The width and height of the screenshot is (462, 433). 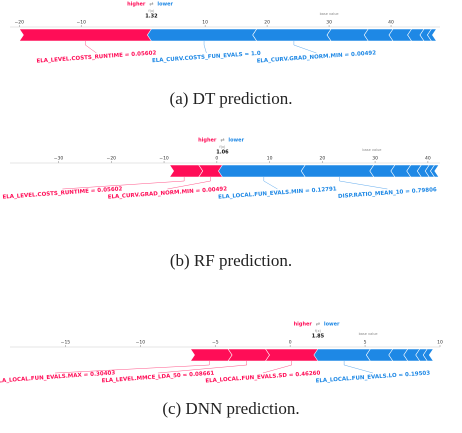 What do you see at coordinates (58, 377) in the screenshot?
I see `feature-label: ELA_LOCAL.FUN_EVALS.MAX = 0.30403` at bounding box center [58, 377].